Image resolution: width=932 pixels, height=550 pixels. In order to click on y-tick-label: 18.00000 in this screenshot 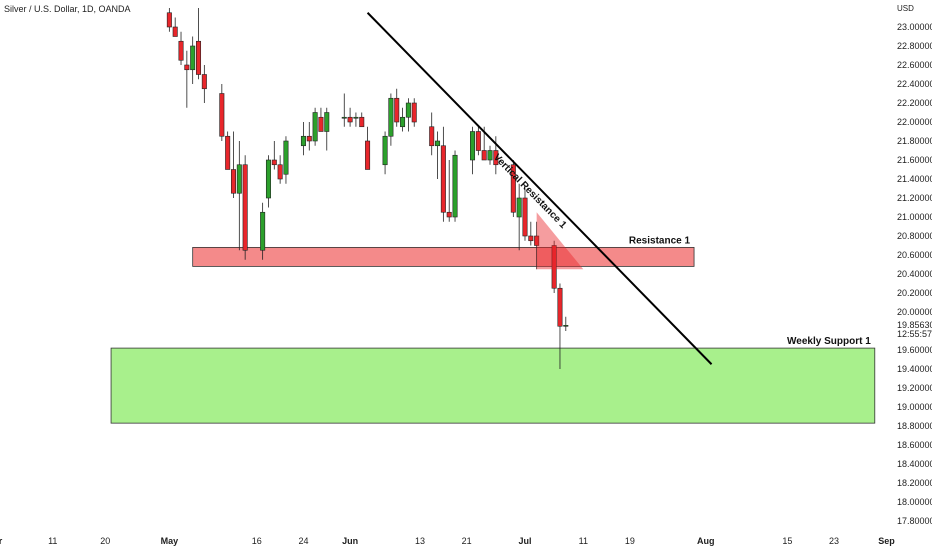, I will do `click(914, 502)`.